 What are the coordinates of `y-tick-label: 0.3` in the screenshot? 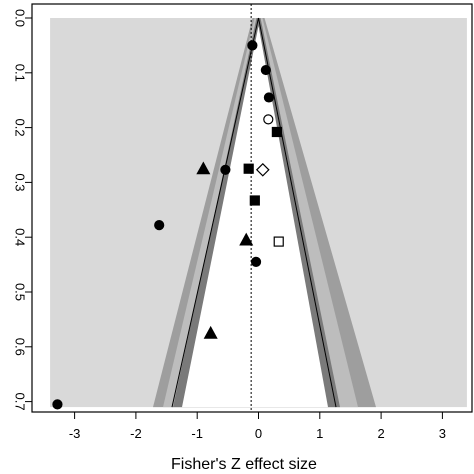 It's located at (20, 182).